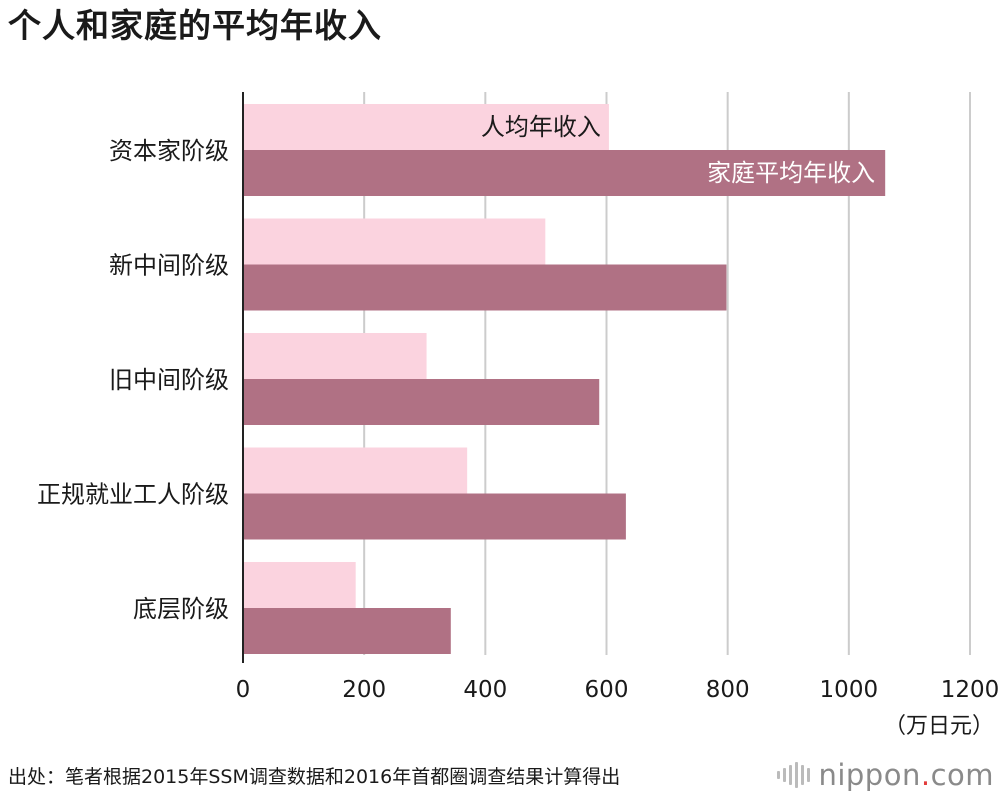  Describe the element at coordinates (364, 690) in the screenshot. I see `x-tick-label: 200` at that location.